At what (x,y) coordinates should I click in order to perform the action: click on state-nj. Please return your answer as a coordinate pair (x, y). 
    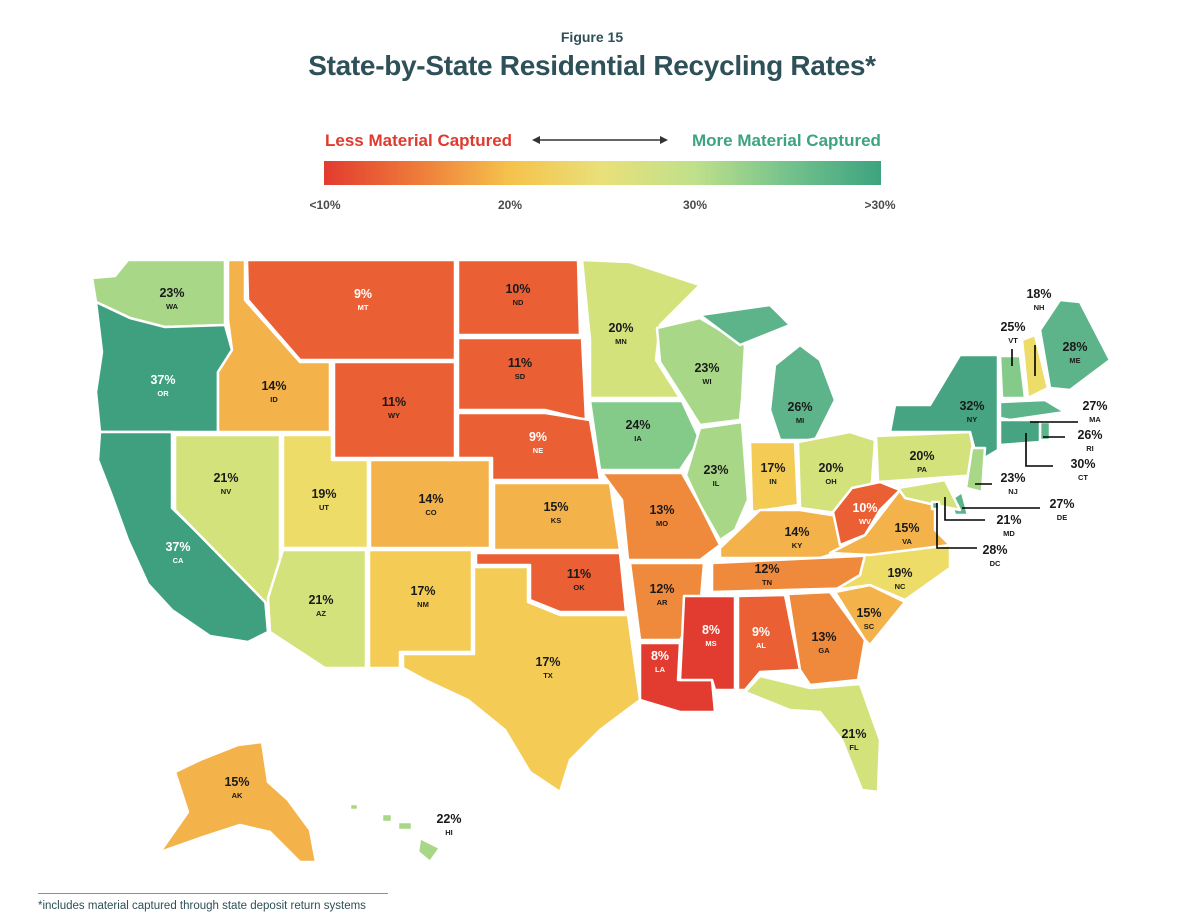
    Looking at the image, I should click on (975, 470).